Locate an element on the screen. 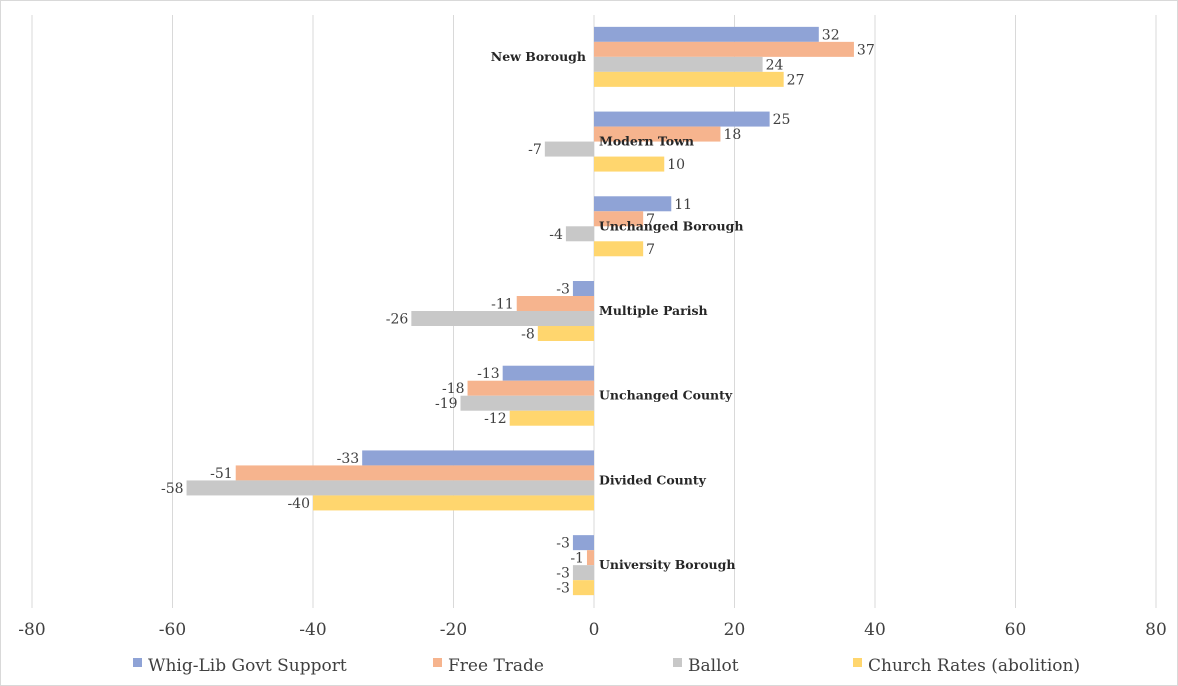 The width and height of the screenshot is (1178, 686). bar-university-borough-church-rates-abolition is located at coordinates (583, 588).